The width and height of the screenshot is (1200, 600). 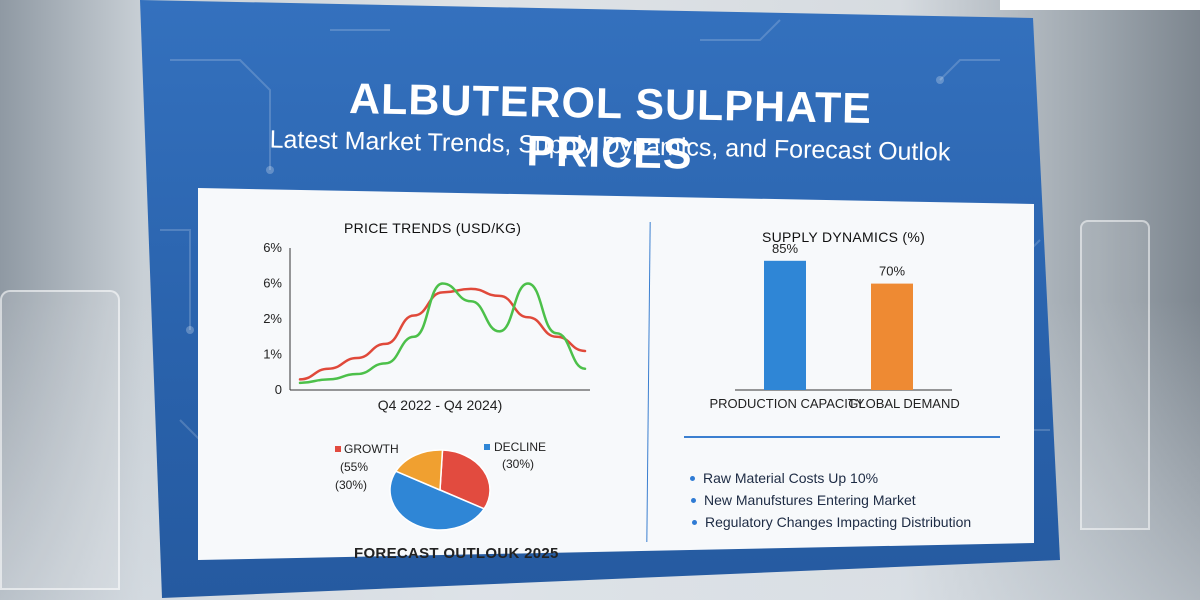 I want to click on key-point-text: Raw Material Costs Up 10%, so click(x=791, y=478).